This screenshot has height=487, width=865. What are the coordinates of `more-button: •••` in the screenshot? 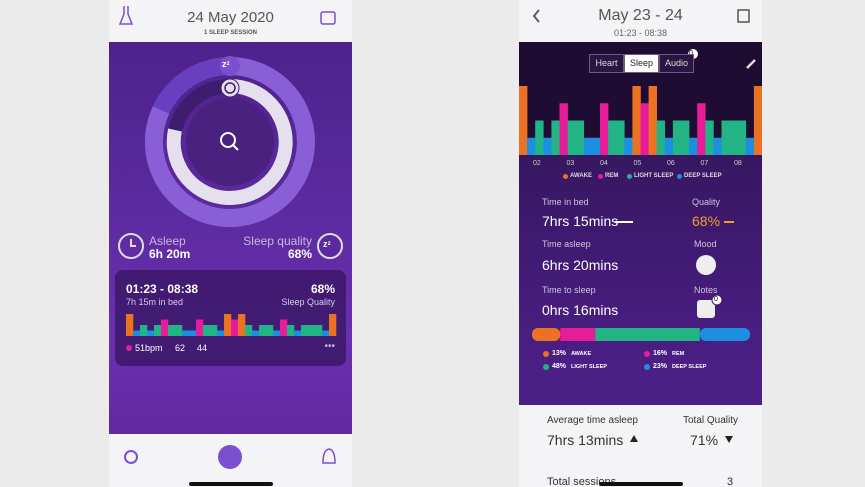 It's located at (329, 346).